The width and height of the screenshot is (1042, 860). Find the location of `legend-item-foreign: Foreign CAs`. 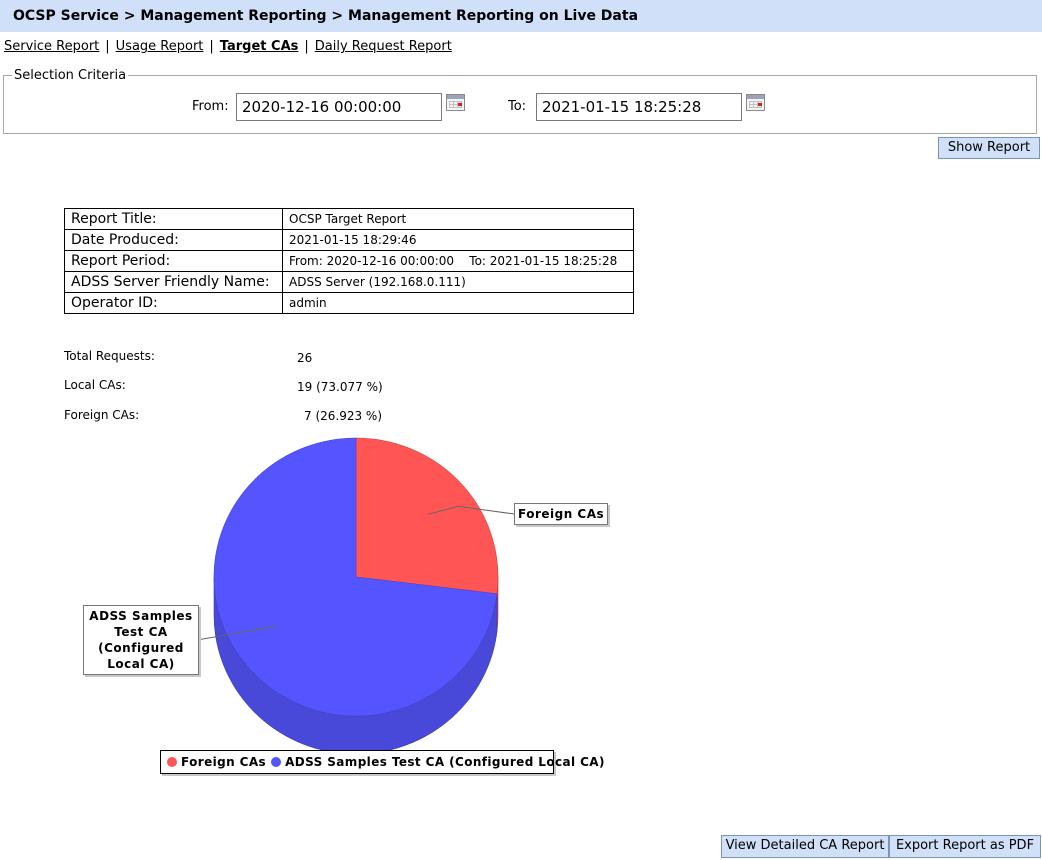

legend-item-foreign: Foreign CAs is located at coordinates (216, 762).